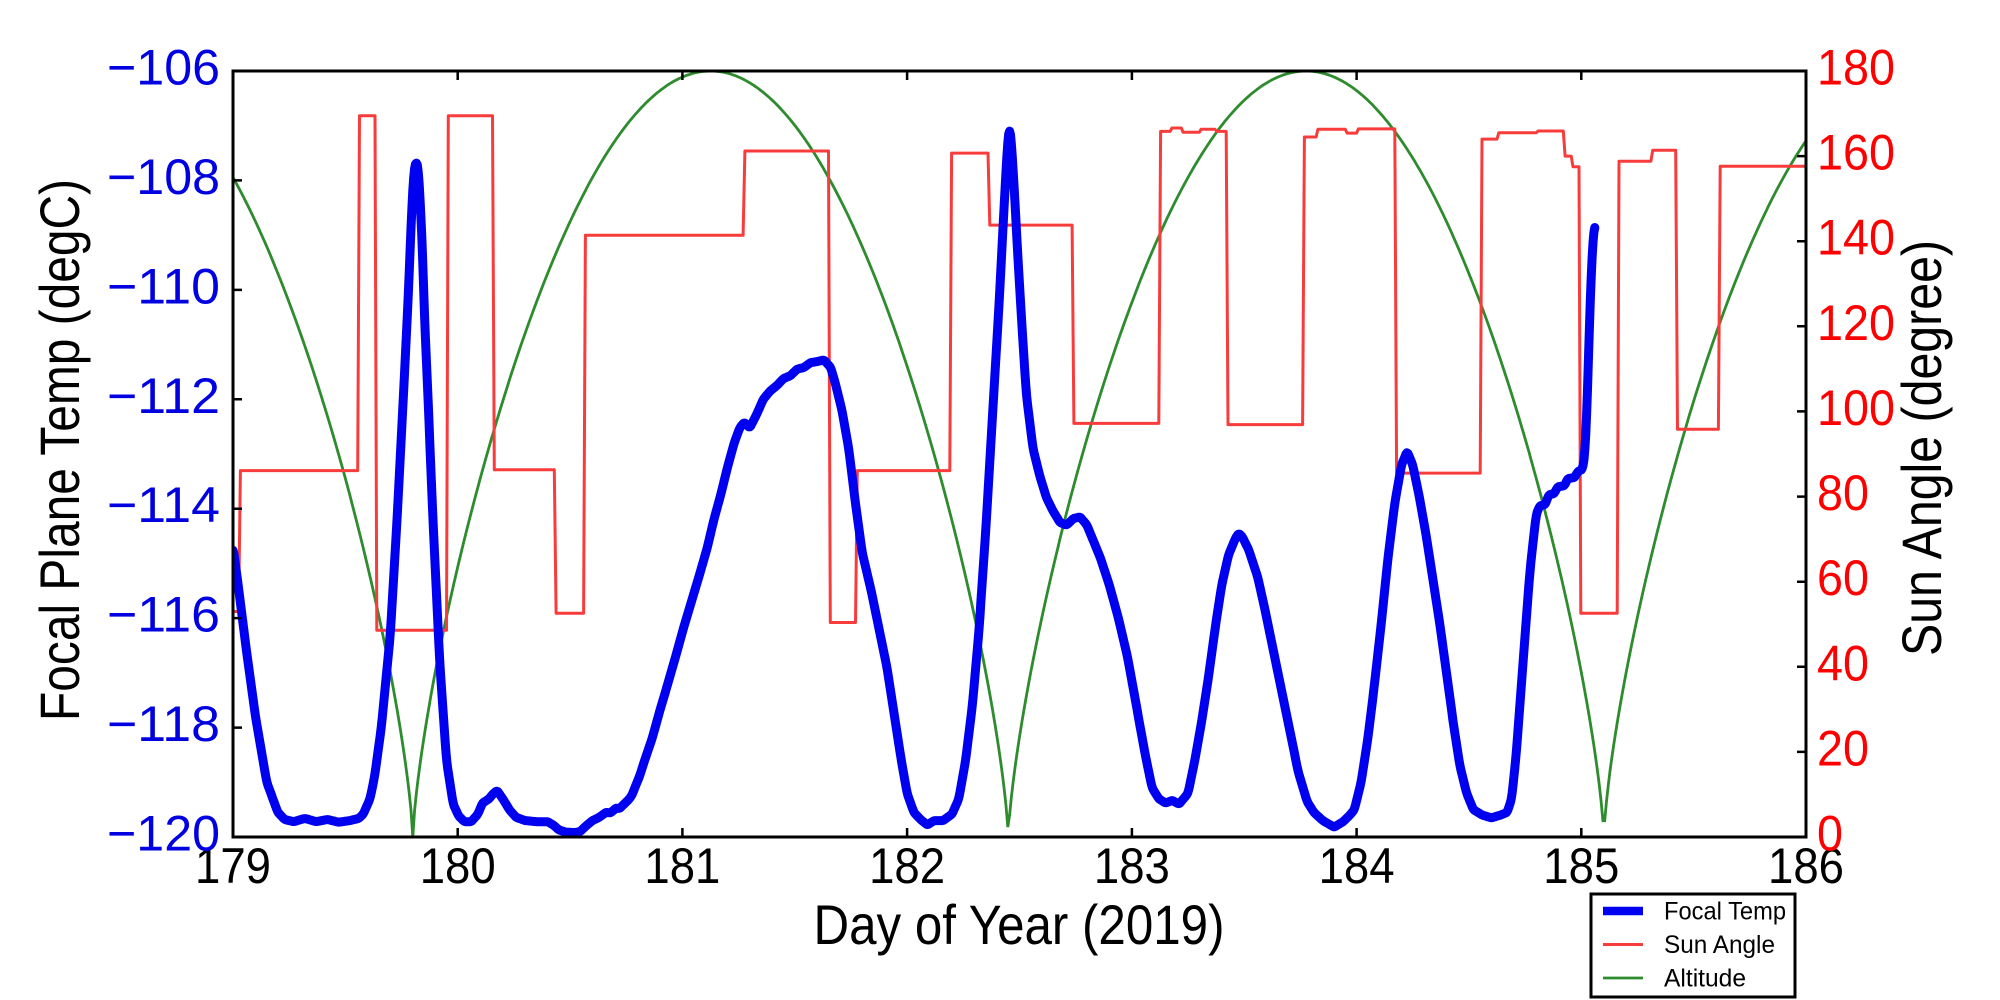  Describe the element at coordinates (1856, 153) in the screenshot. I see `svg-text: 160` at that location.